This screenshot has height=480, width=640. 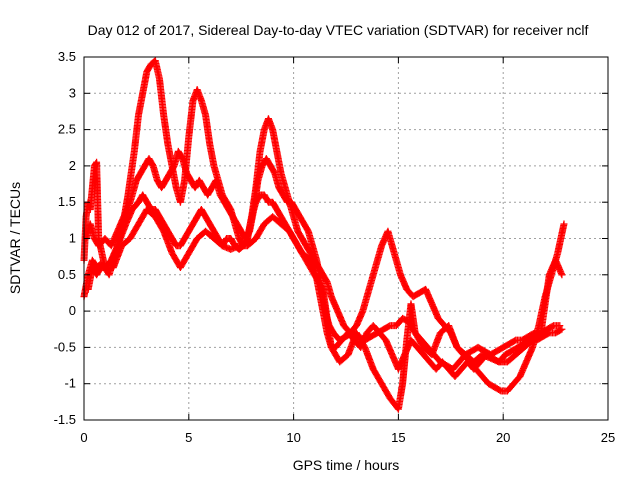 What do you see at coordinates (72, 310) in the screenshot?
I see `y-tick-label: 0` at bounding box center [72, 310].